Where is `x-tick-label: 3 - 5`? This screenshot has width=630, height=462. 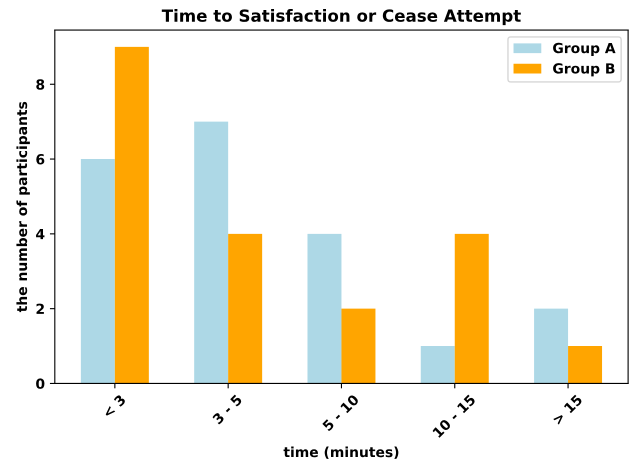 x-tick-label: 3 - 5 is located at coordinates (227, 409).